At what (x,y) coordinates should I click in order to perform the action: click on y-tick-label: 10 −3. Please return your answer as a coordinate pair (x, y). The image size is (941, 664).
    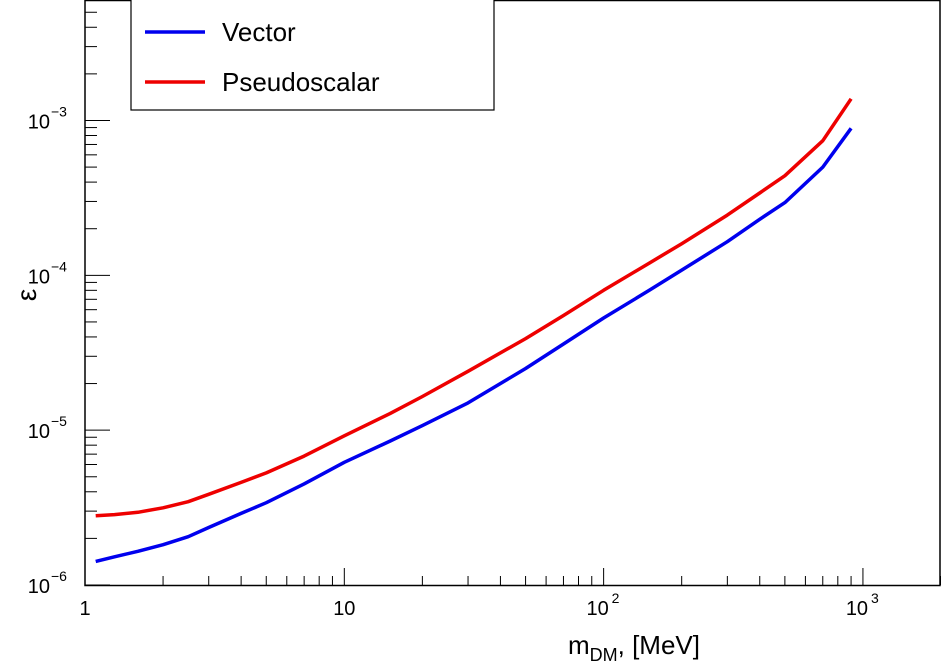
    Looking at the image, I should click on (47, 118).